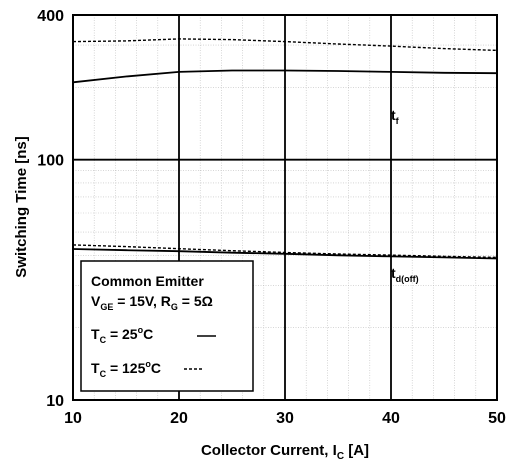  What do you see at coordinates (50, 161) in the screenshot?
I see `y-tick-label: 100` at bounding box center [50, 161].